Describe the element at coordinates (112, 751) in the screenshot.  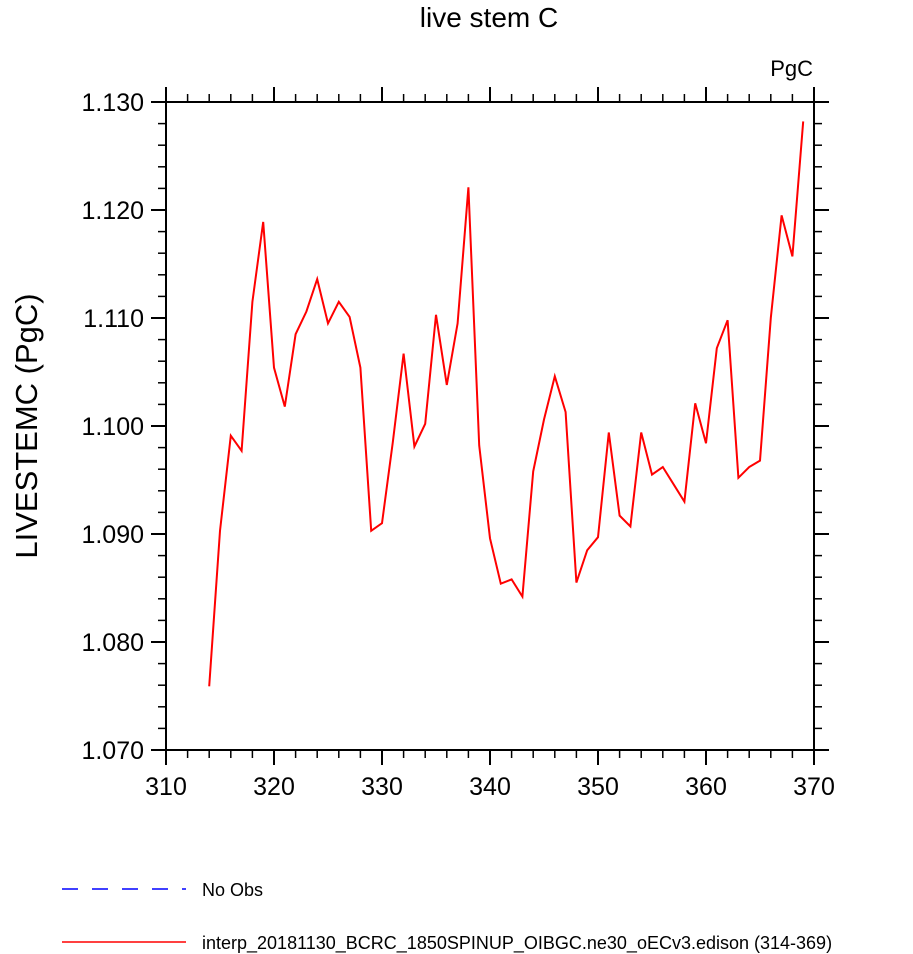
I see `y-tick-label: 1.070` at that location.